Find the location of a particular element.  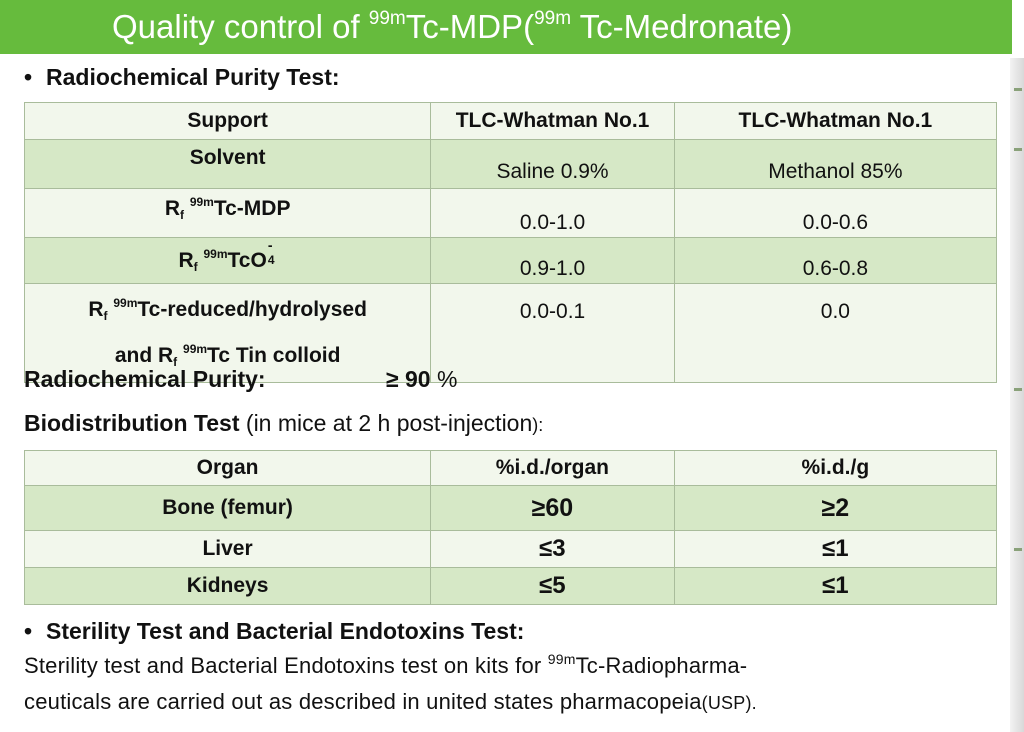

sterility-usp: (USP). is located at coordinates (729, 703).